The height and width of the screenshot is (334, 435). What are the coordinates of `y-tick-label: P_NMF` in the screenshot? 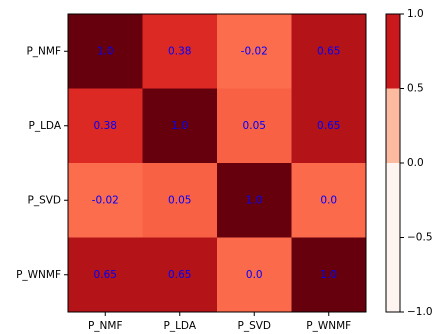 It's located at (43, 51).